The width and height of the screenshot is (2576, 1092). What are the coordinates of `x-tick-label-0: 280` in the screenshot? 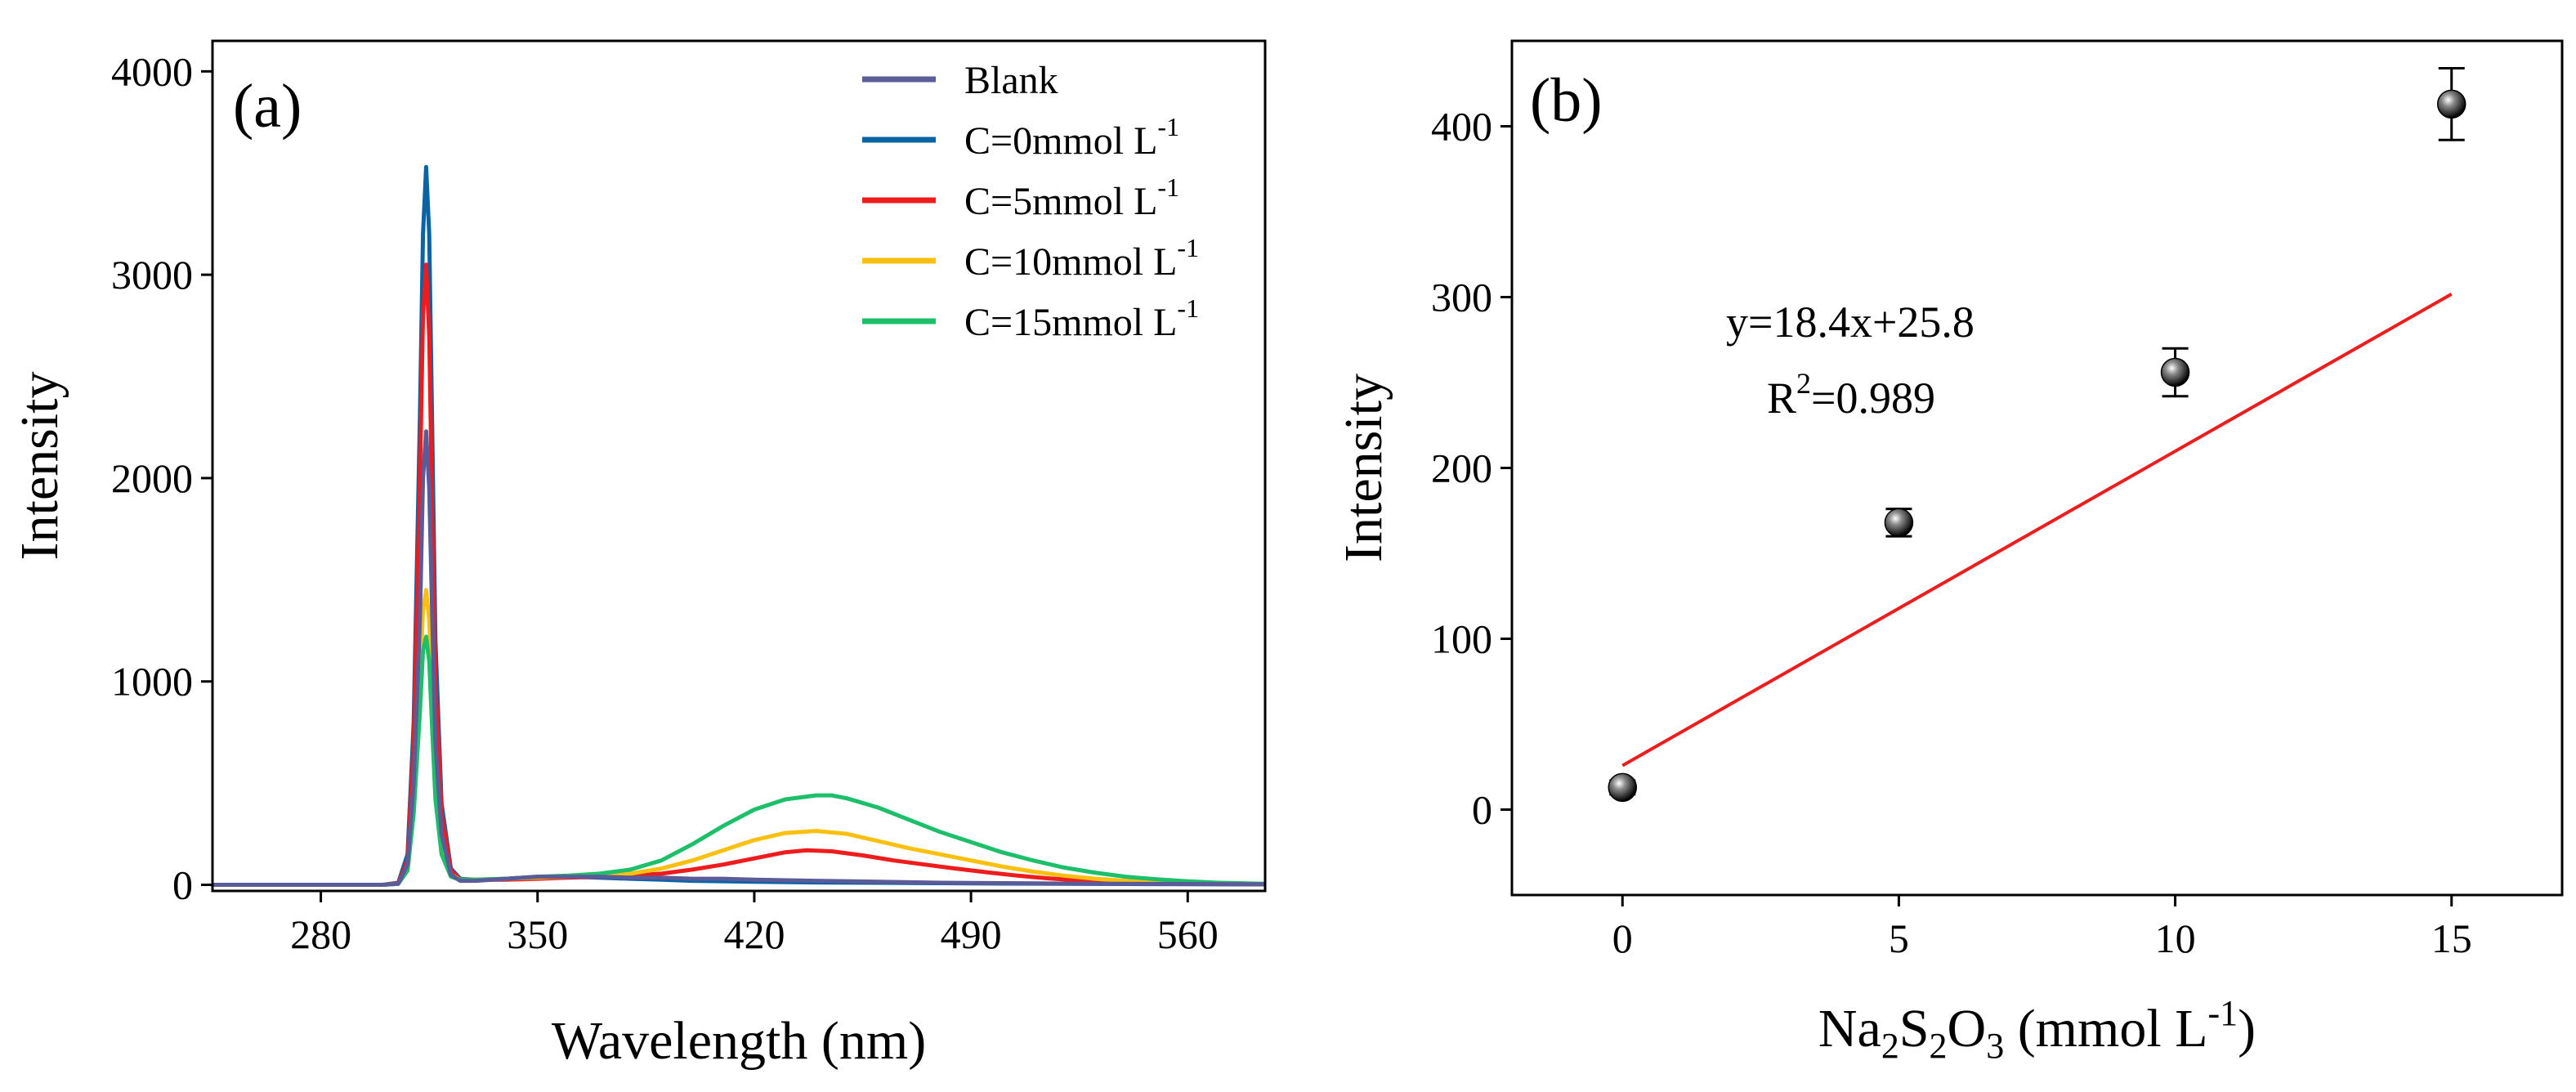 It's located at (320, 934).